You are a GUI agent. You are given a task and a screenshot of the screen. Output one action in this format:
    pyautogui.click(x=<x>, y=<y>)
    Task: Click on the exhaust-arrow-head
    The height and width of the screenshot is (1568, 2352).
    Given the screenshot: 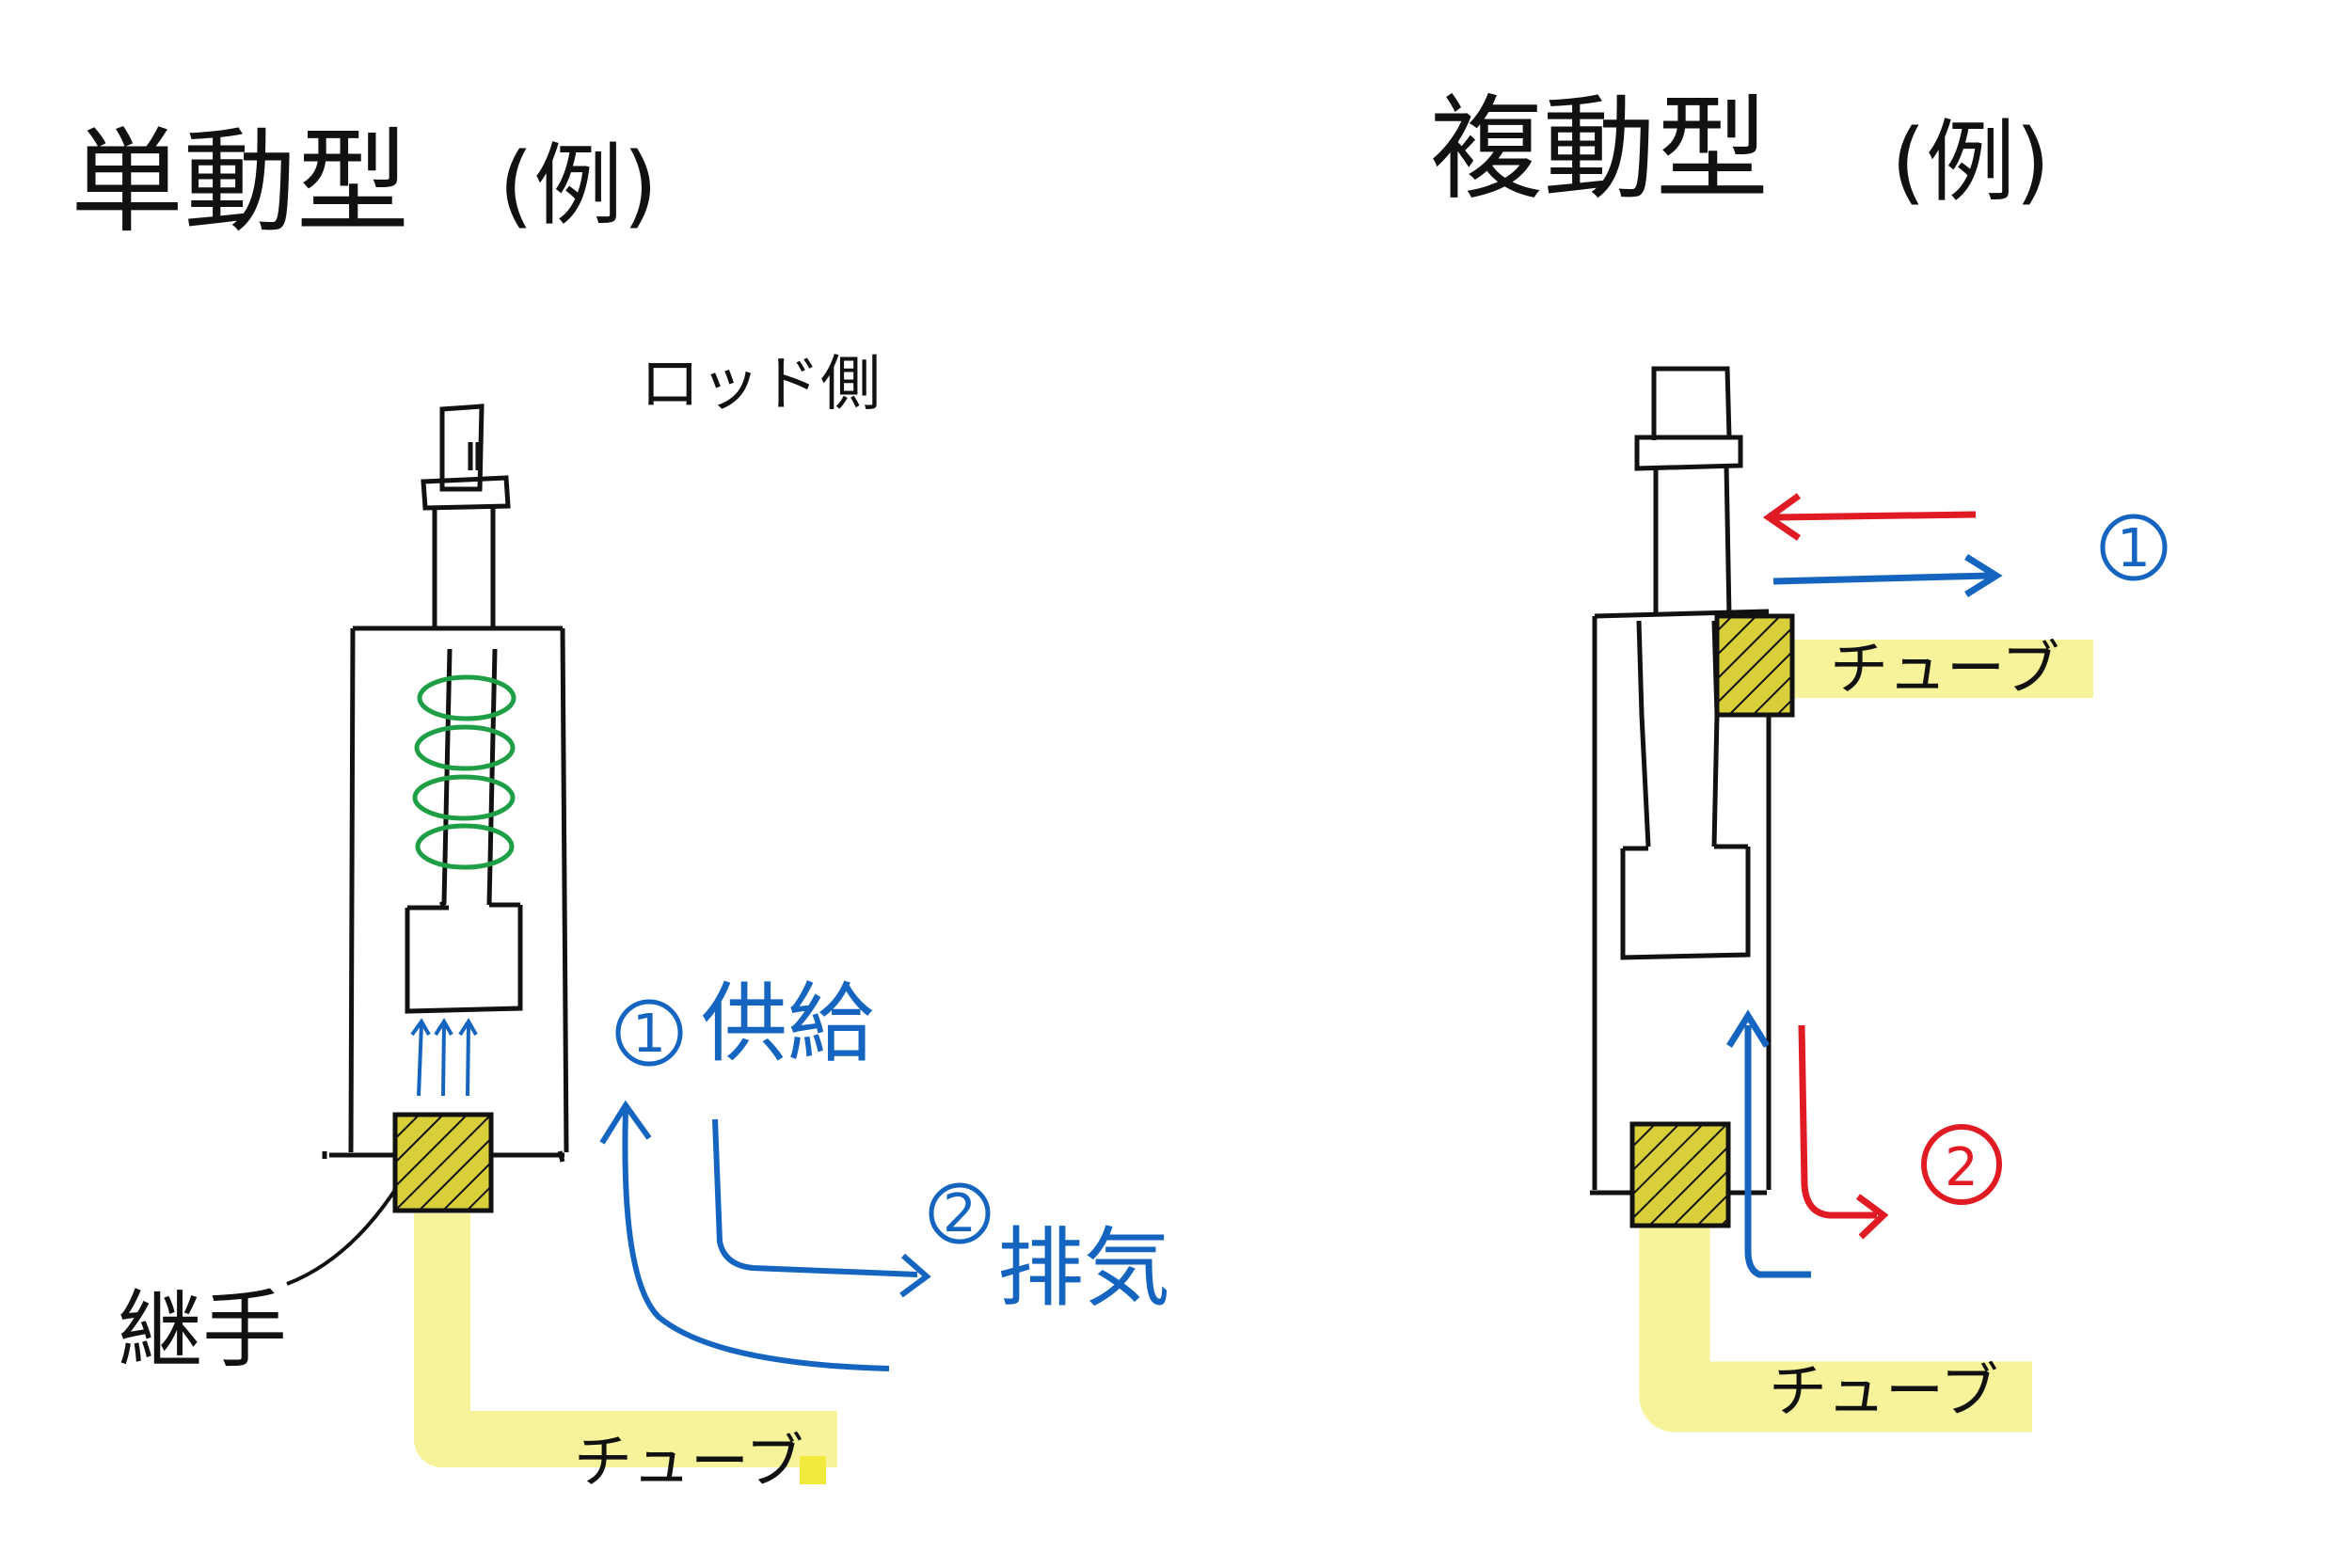 What is the action you would take?
    pyautogui.click(x=915, y=1276)
    